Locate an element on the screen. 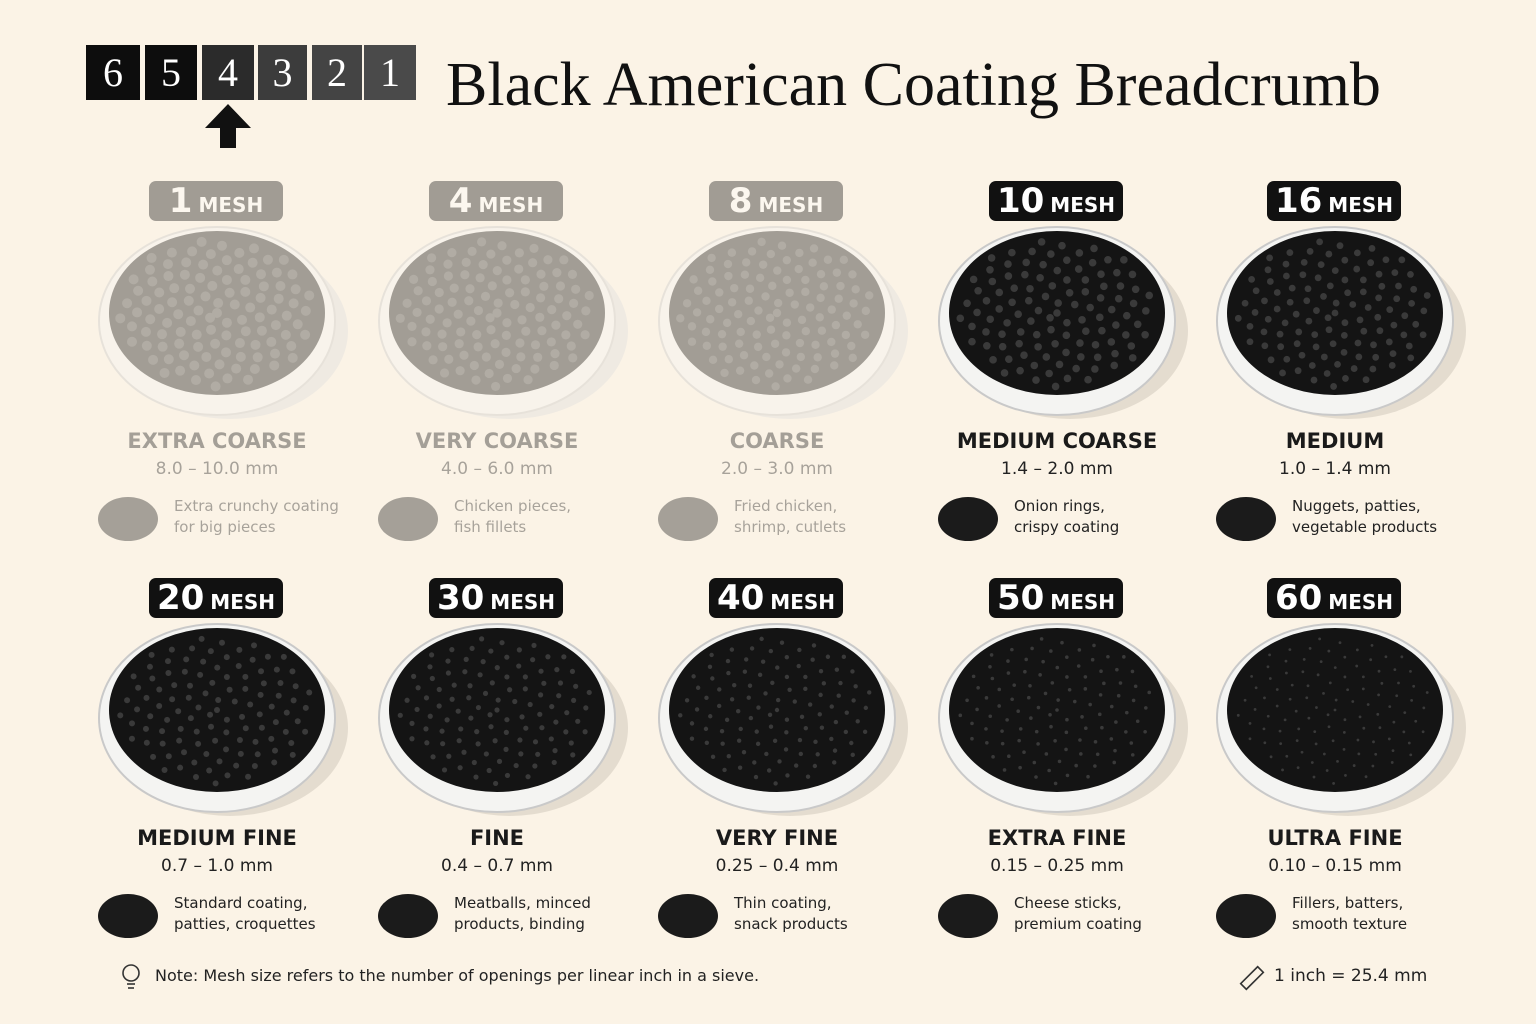 The image size is (1536, 1024). use-text: Onion rings, is located at coordinates (1059, 506).